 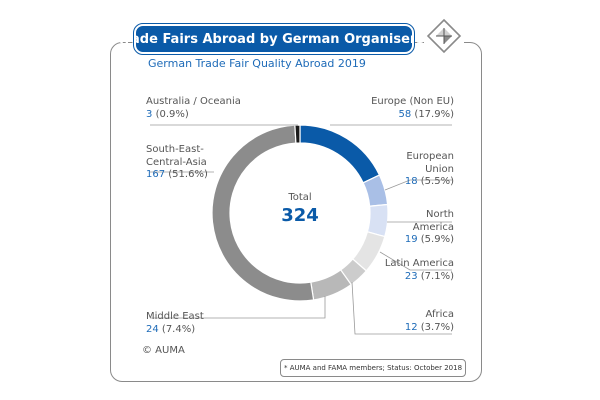 I want to click on label-africa-name: Africa, so click(x=439, y=314).